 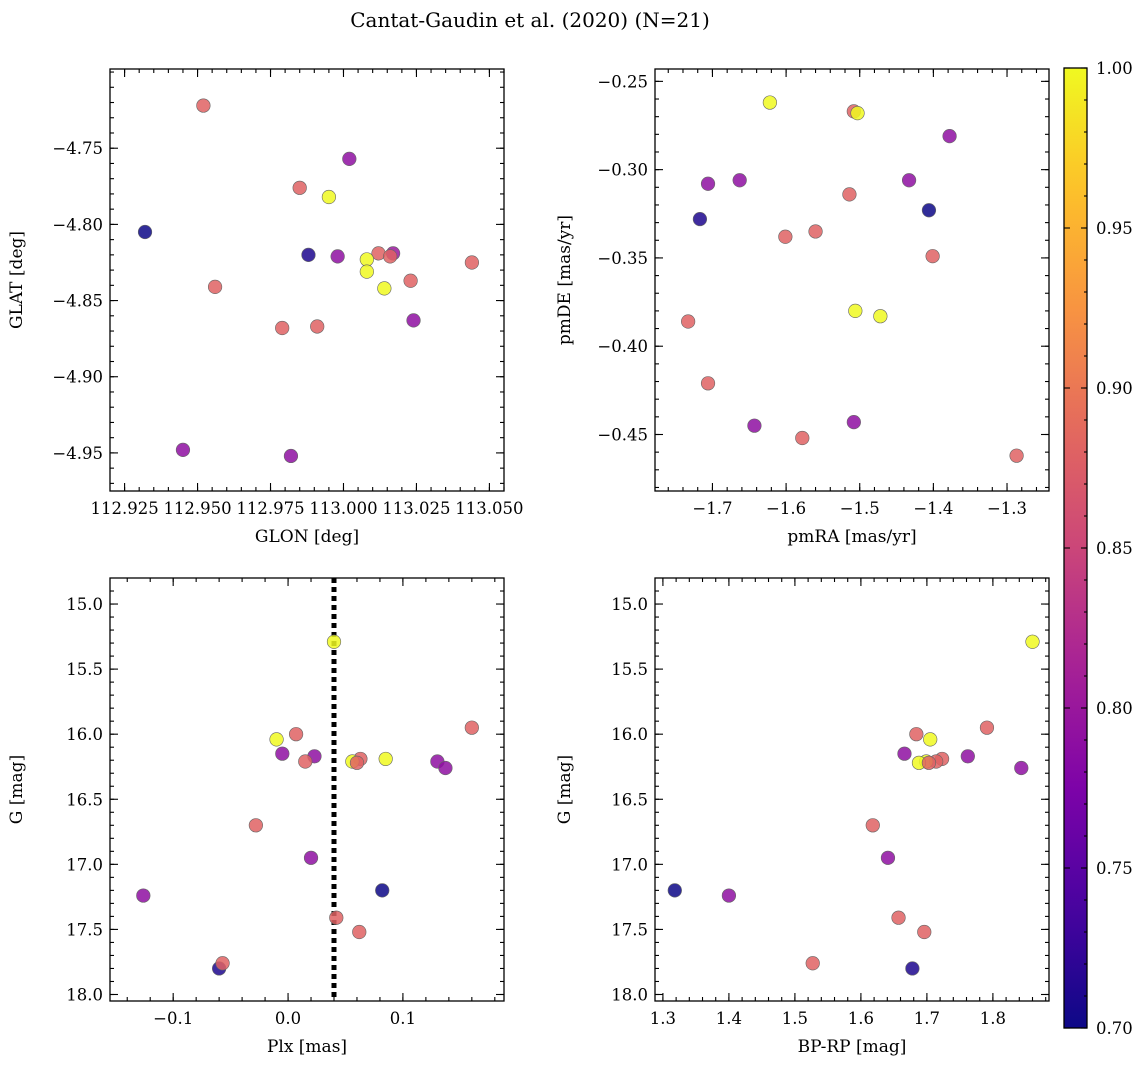 I want to click on x-tick-label: 1.3, so click(x=663, y=1018).